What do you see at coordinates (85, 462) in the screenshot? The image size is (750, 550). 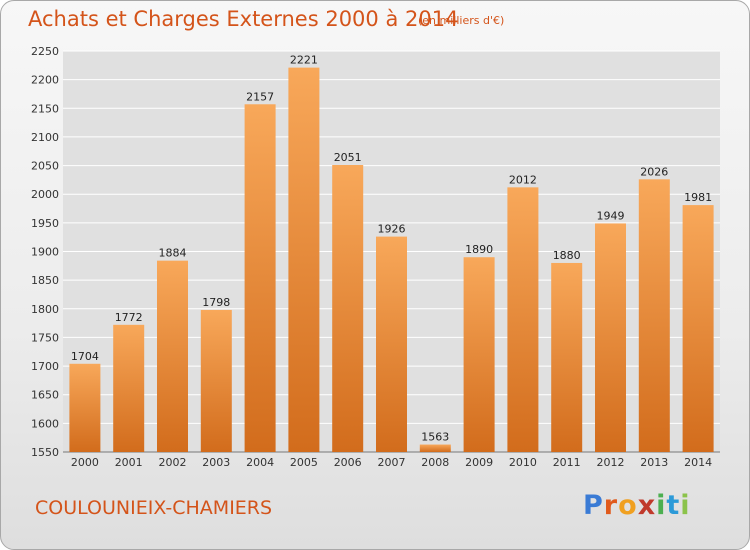 I see `x-tick-label: 2000` at bounding box center [85, 462].